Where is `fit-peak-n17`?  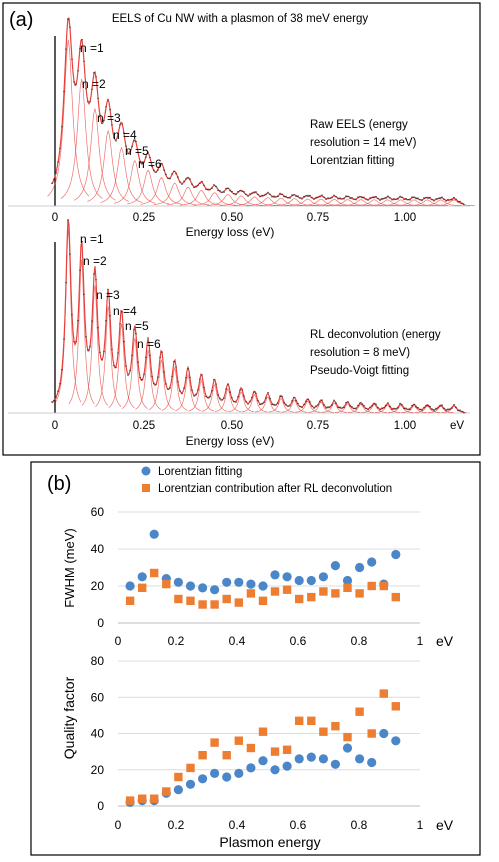 fit-peak-n17 is located at coordinates (281, 405).